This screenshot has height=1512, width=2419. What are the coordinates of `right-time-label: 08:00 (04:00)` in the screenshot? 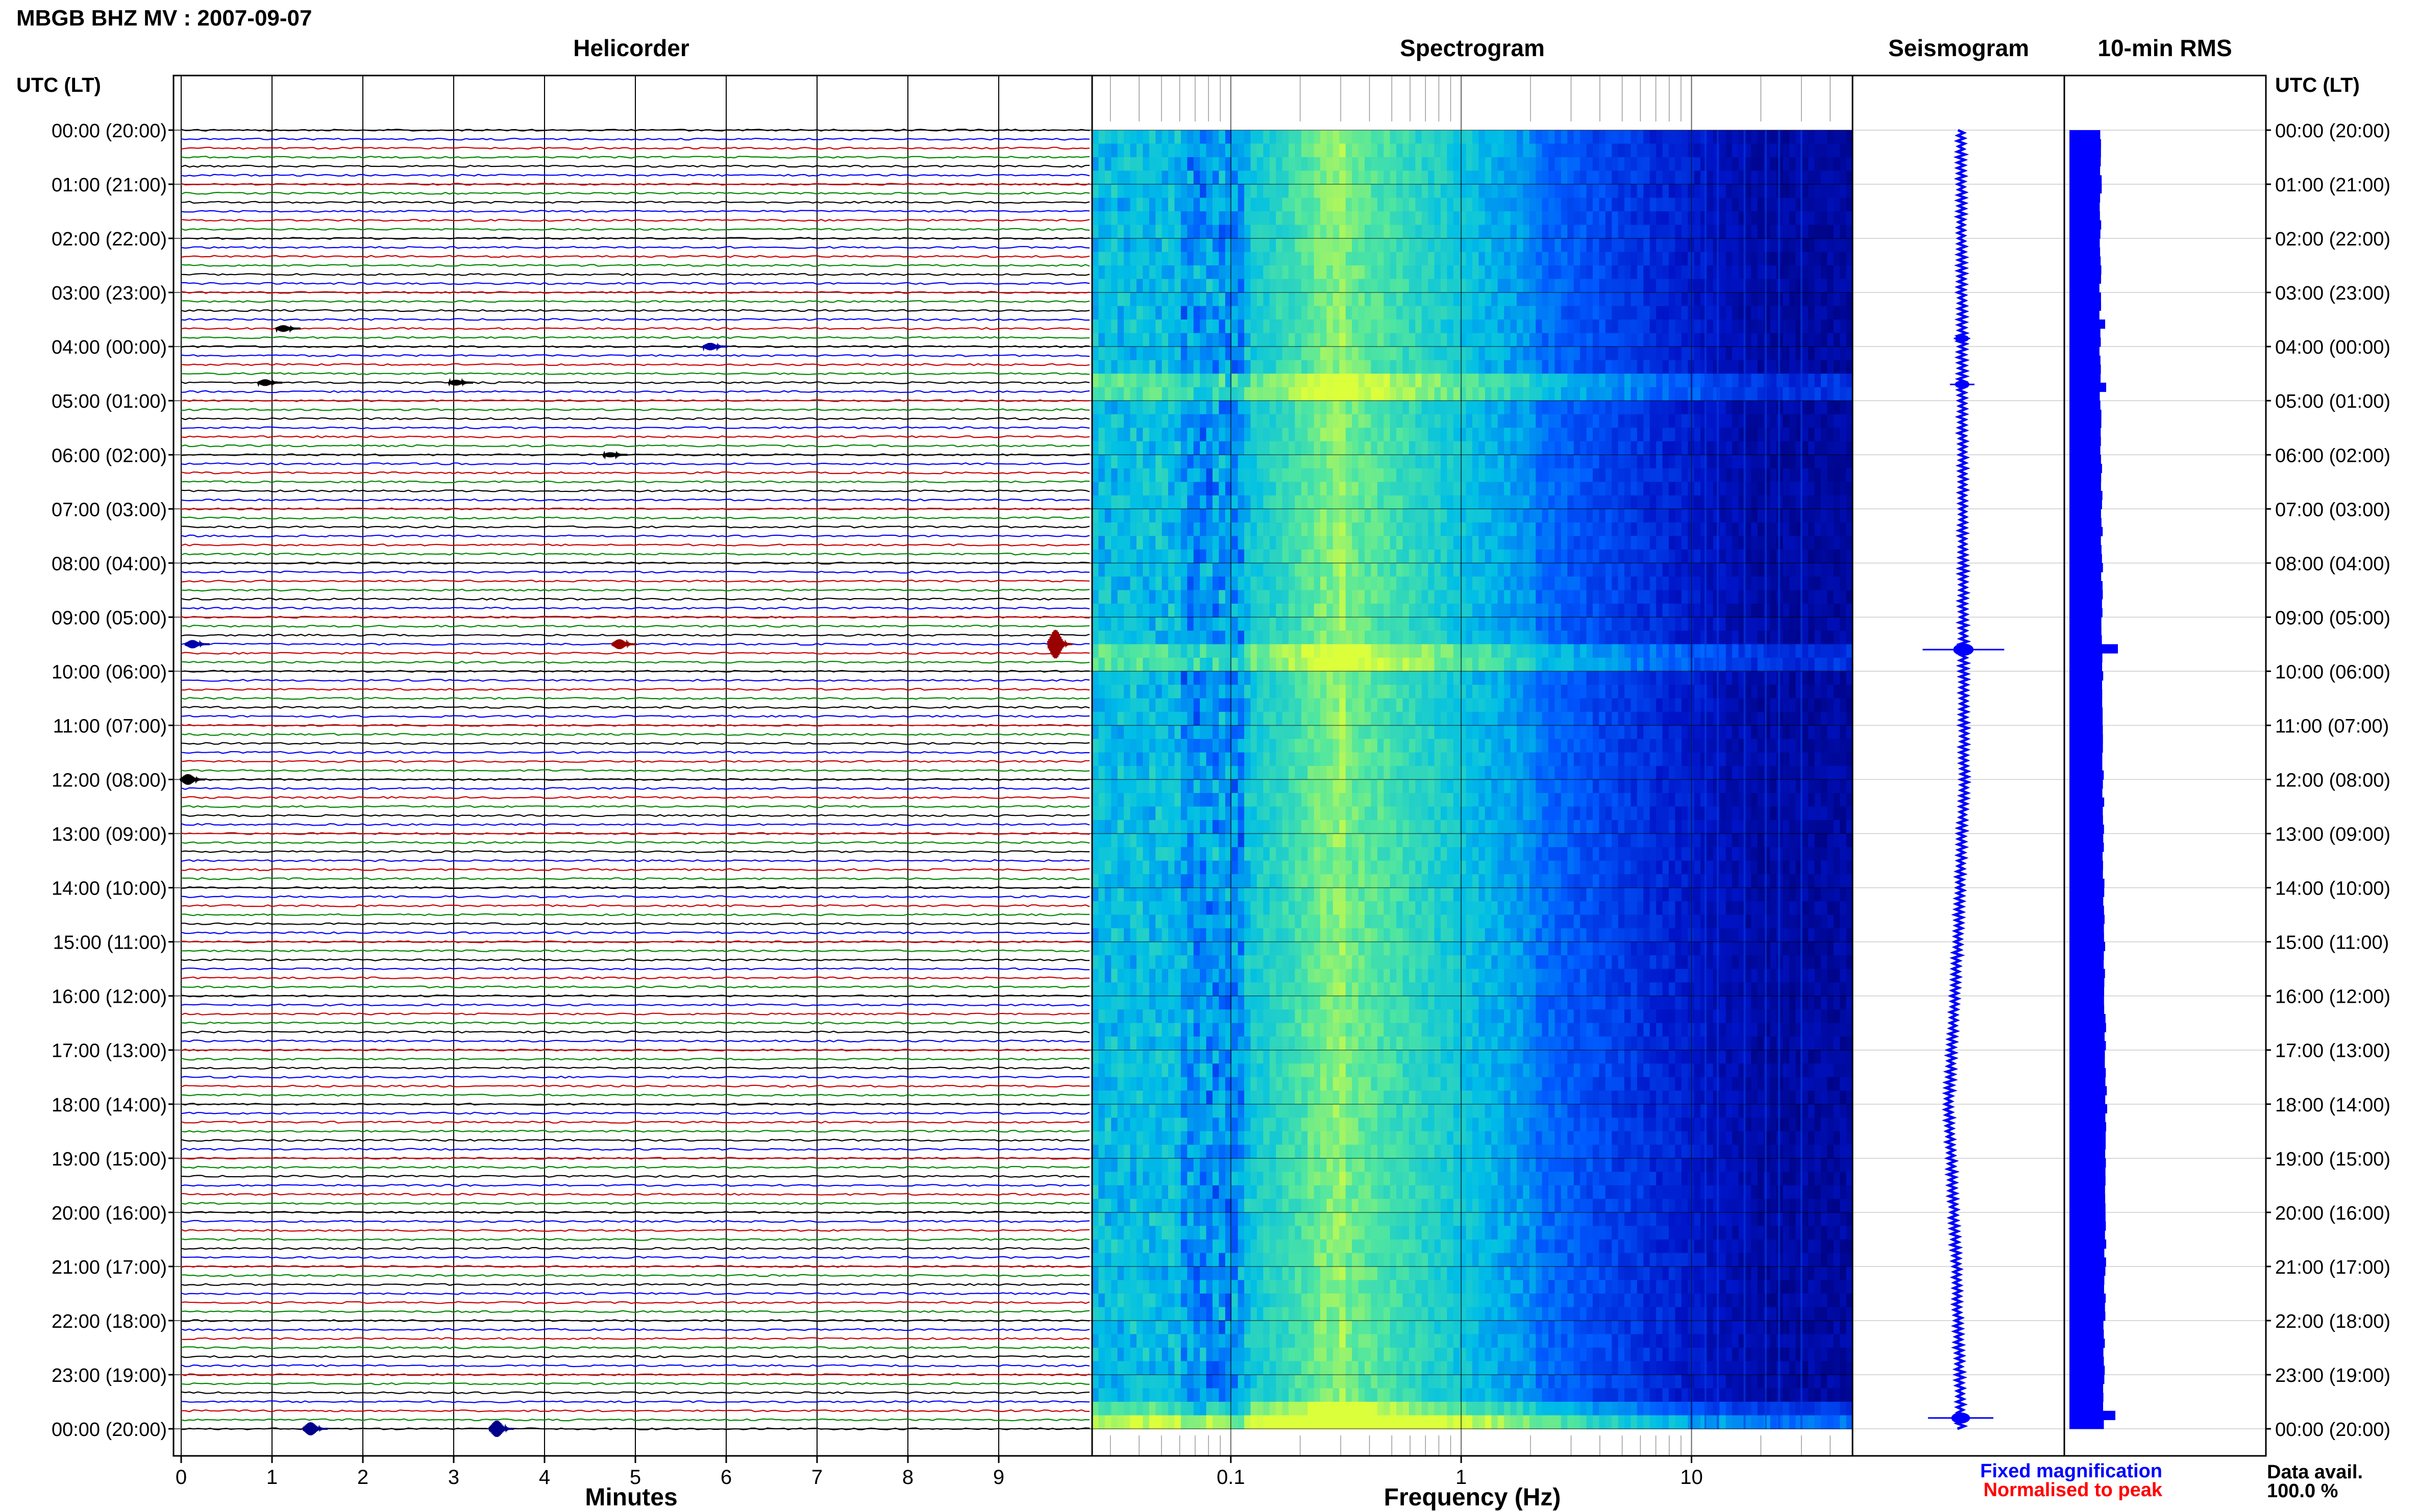 It's located at (2332, 564).